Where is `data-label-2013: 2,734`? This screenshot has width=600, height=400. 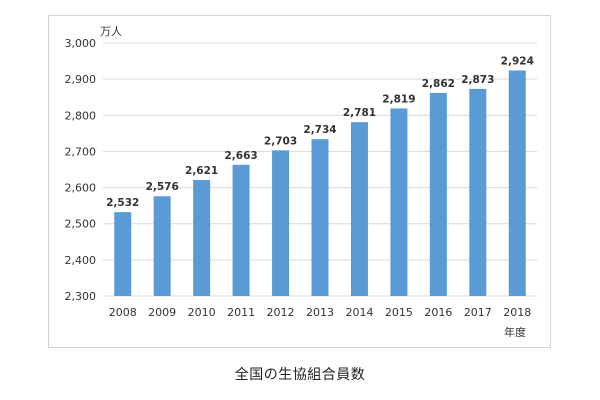 data-label-2013: 2,734 is located at coordinates (319, 130).